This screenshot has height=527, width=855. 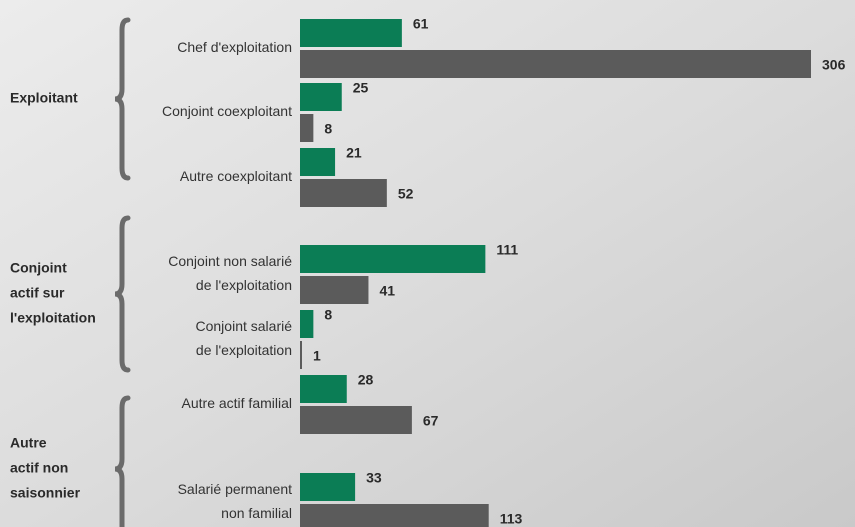 What do you see at coordinates (37, 293) in the screenshot?
I see `group-label: actif sur` at bounding box center [37, 293].